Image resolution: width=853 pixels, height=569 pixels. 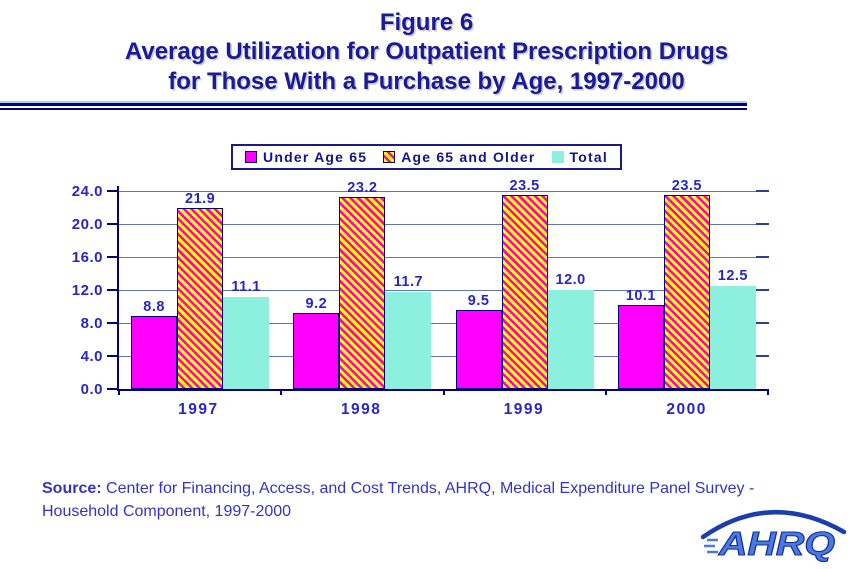 I want to click on legend-item: Age 65 and Older, so click(x=459, y=157).